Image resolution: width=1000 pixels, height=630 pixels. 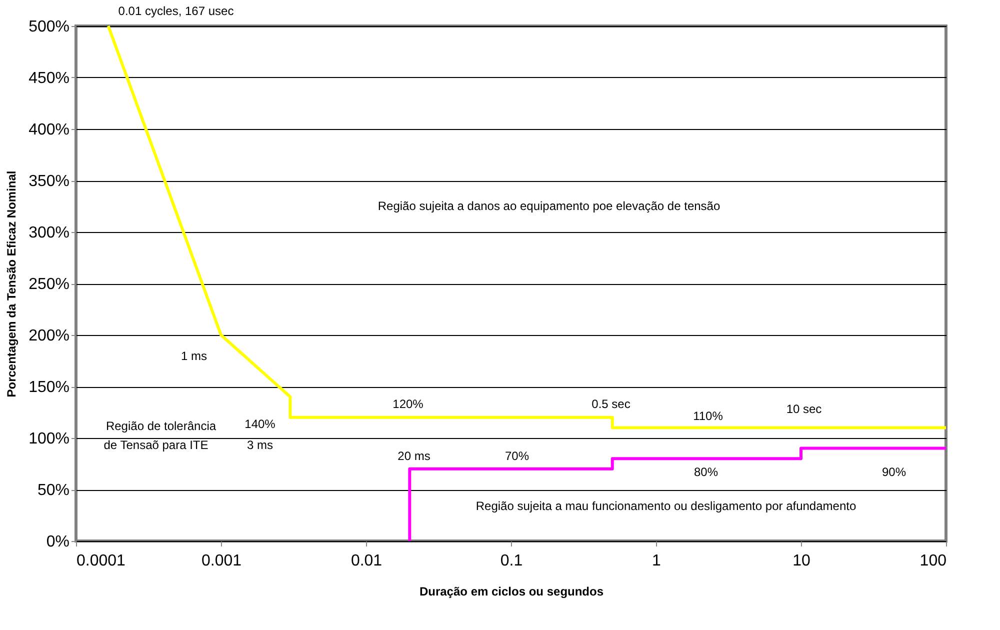 I want to click on annotation: 70%, so click(x=517, y=456).